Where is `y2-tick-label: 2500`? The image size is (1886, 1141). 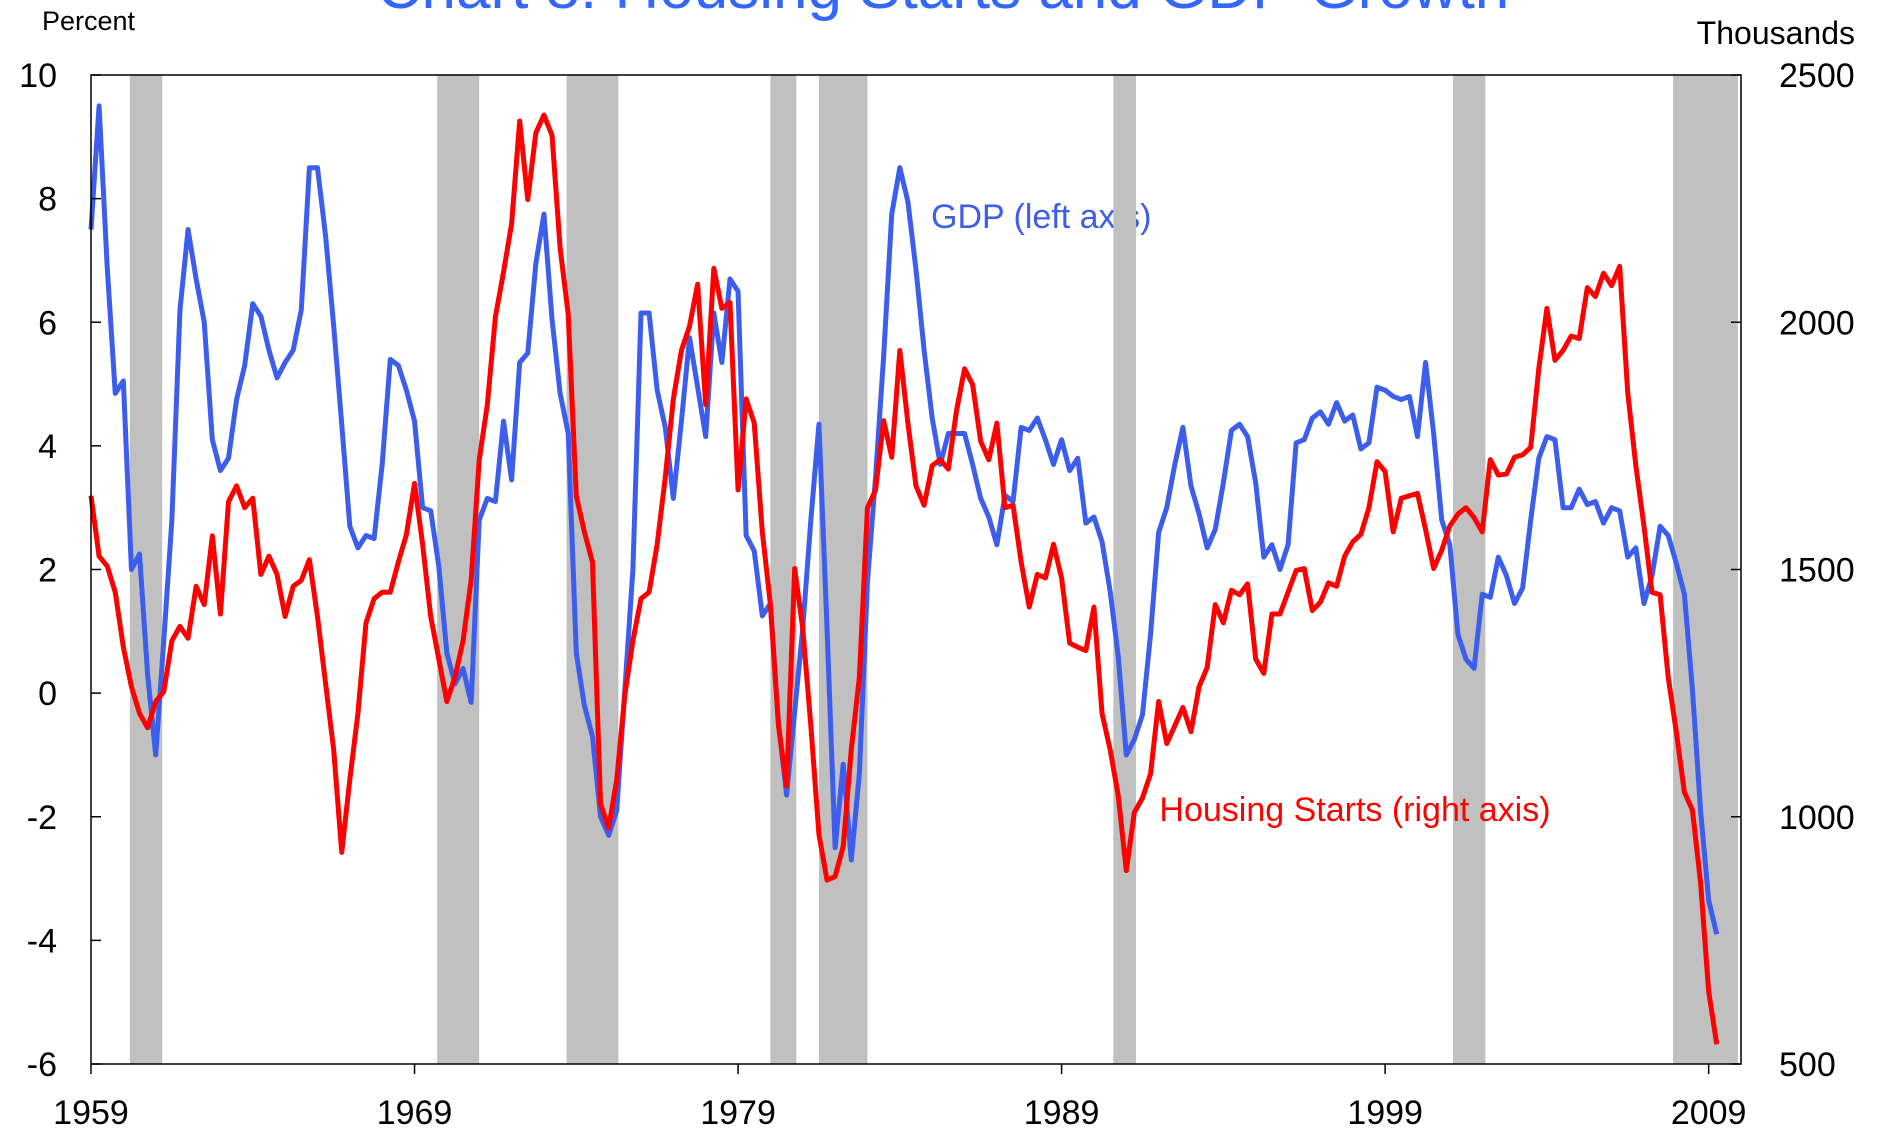 y2-tick-label: 2500 is located at coordinates (1817, 76).